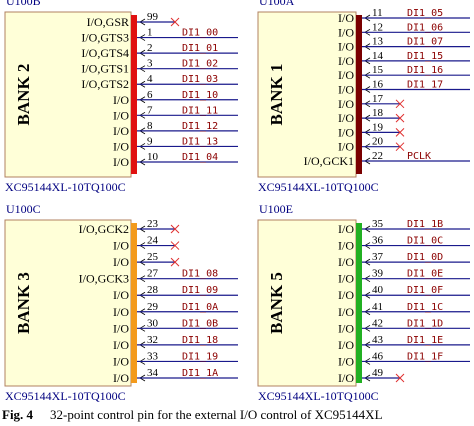 The height and width of the screenshot is (426, 474). What do you see at coordinates (377, 156) in the screenshot?
I see `pin-number: 22` at bounding box center [377, 156].